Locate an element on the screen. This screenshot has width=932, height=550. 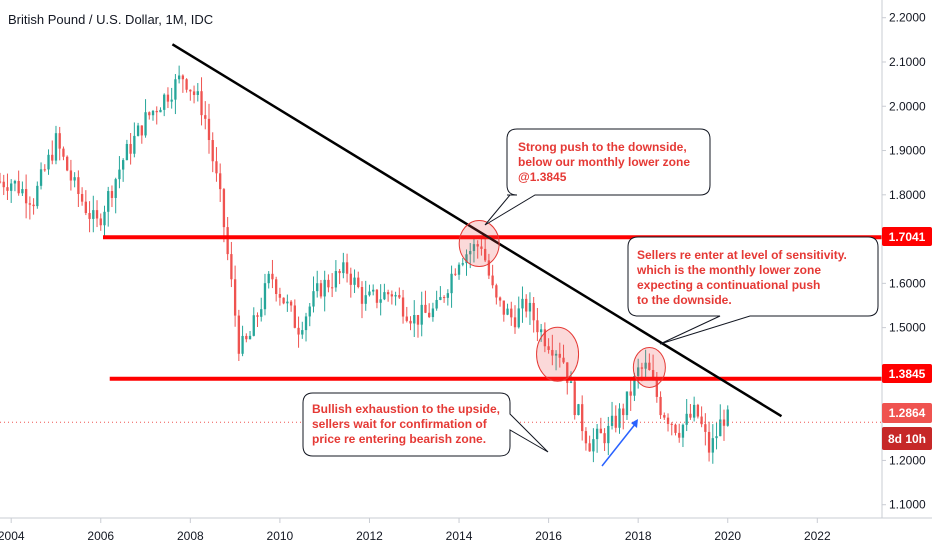
current-price-label: 1.2864 is located at coordinates (907, 413).